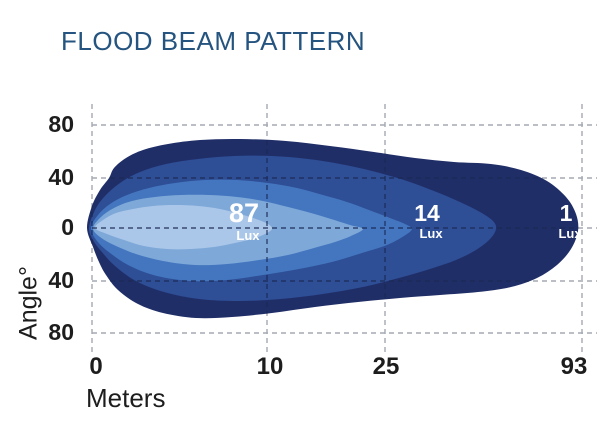 This screenshot has height=446, width=600. I want to click on y-tick-80-top: 80, so click(61, 124).